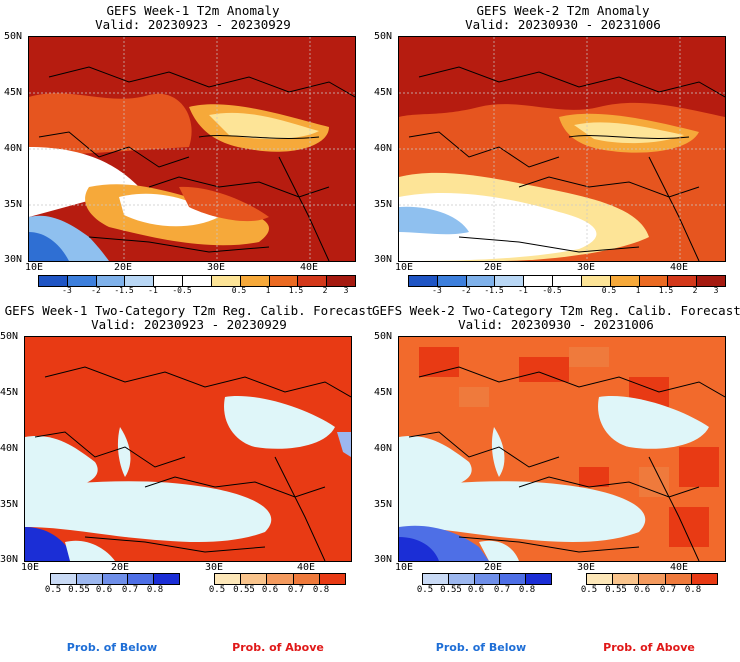 This screenshot has width=740, height=662. I want to click on above-colorbar-p3, so click(280, 579).